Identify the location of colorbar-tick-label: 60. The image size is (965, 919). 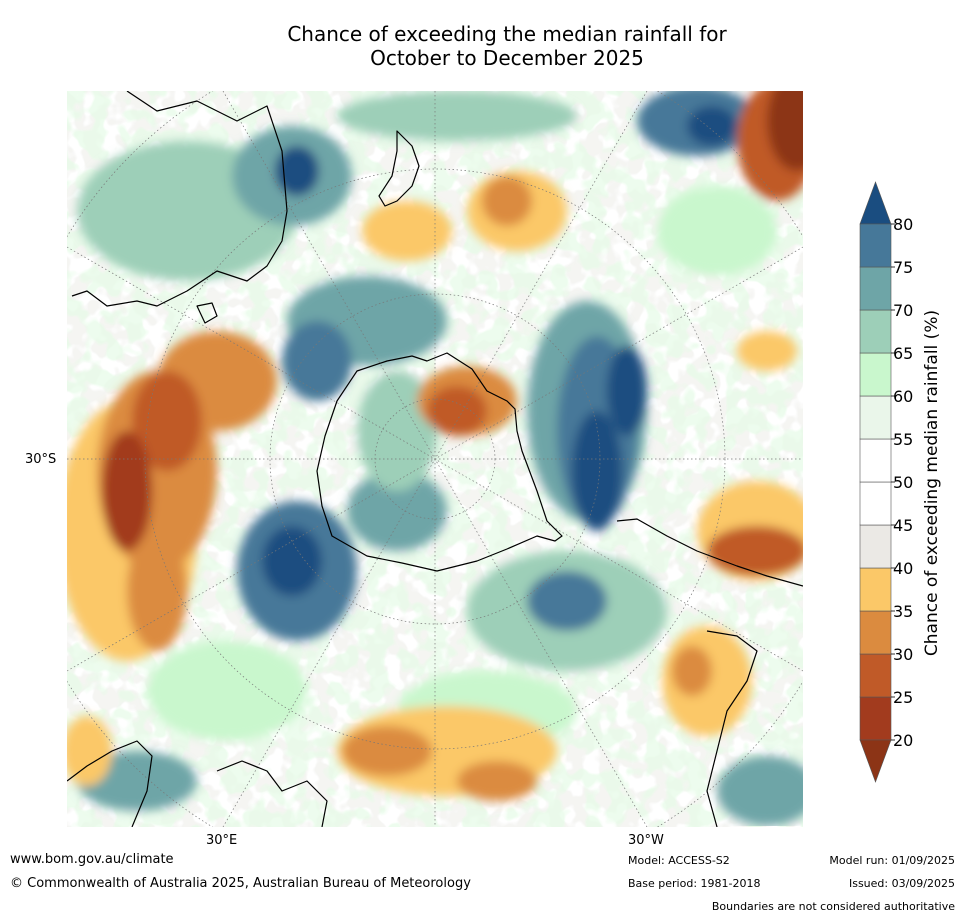
(903, 396).